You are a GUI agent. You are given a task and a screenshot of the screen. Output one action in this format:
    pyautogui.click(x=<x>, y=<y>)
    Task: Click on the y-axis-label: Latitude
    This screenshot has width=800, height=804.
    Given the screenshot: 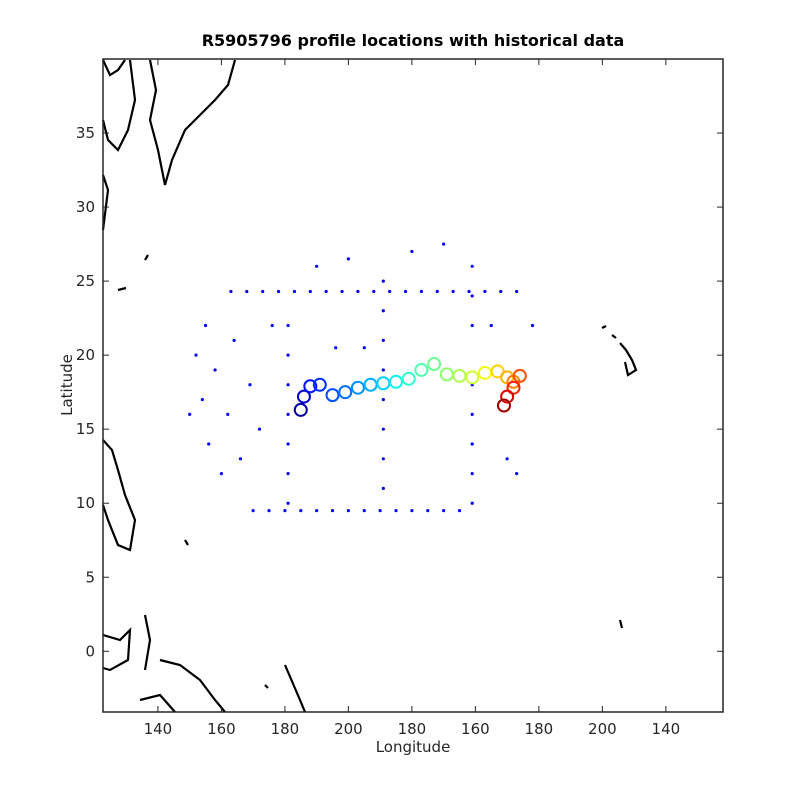 What is the action you would take?
    pyautogui.click(x=67, y=385)
    